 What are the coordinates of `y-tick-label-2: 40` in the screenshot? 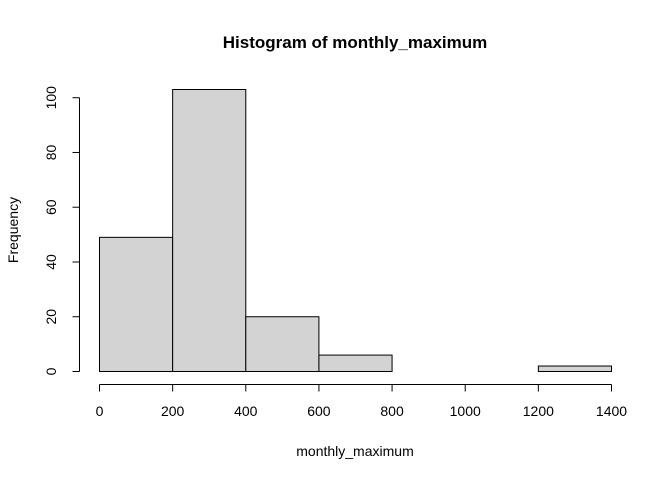 It's located at (51, 262).